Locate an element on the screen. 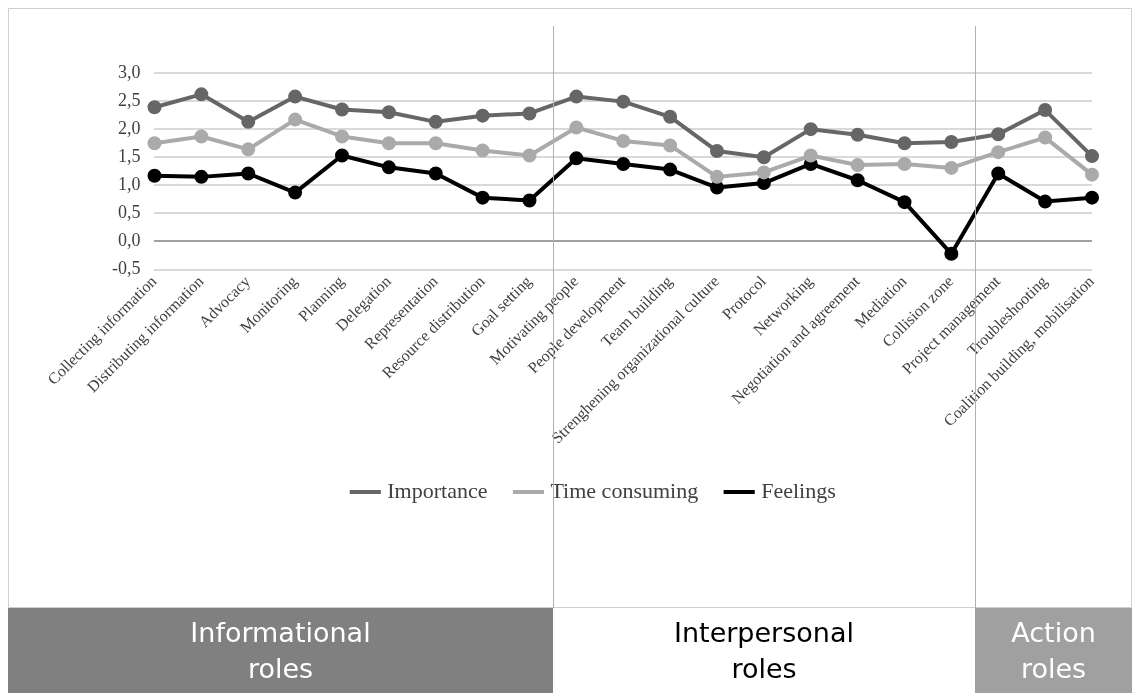 Image resolution: width=1132 pixels, height=693 pixels. y-tick-label: 1,5 is located at coordinates (129, 155).